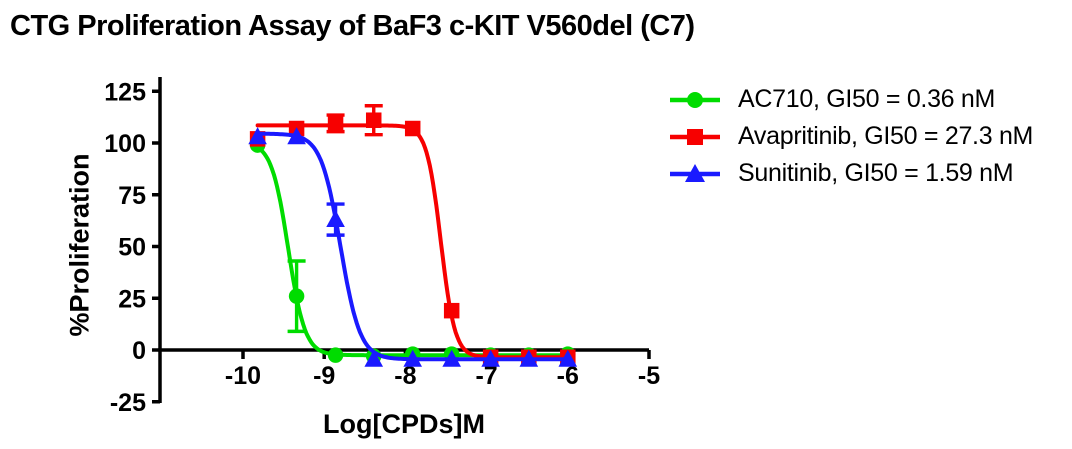  Describe the element at coordinates (695, 136) in the screenshot. I see `legend-square-icon` at that location.